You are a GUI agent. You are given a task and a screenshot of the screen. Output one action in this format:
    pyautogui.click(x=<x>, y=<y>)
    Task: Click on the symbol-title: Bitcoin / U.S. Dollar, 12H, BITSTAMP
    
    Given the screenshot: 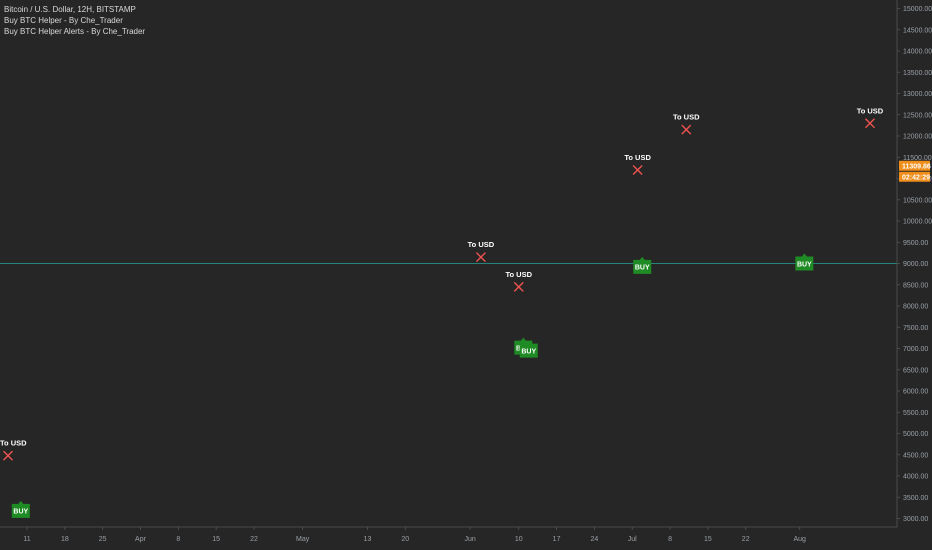 What is the action you would take?
    pyautogui.click(x=70, y=9)
    